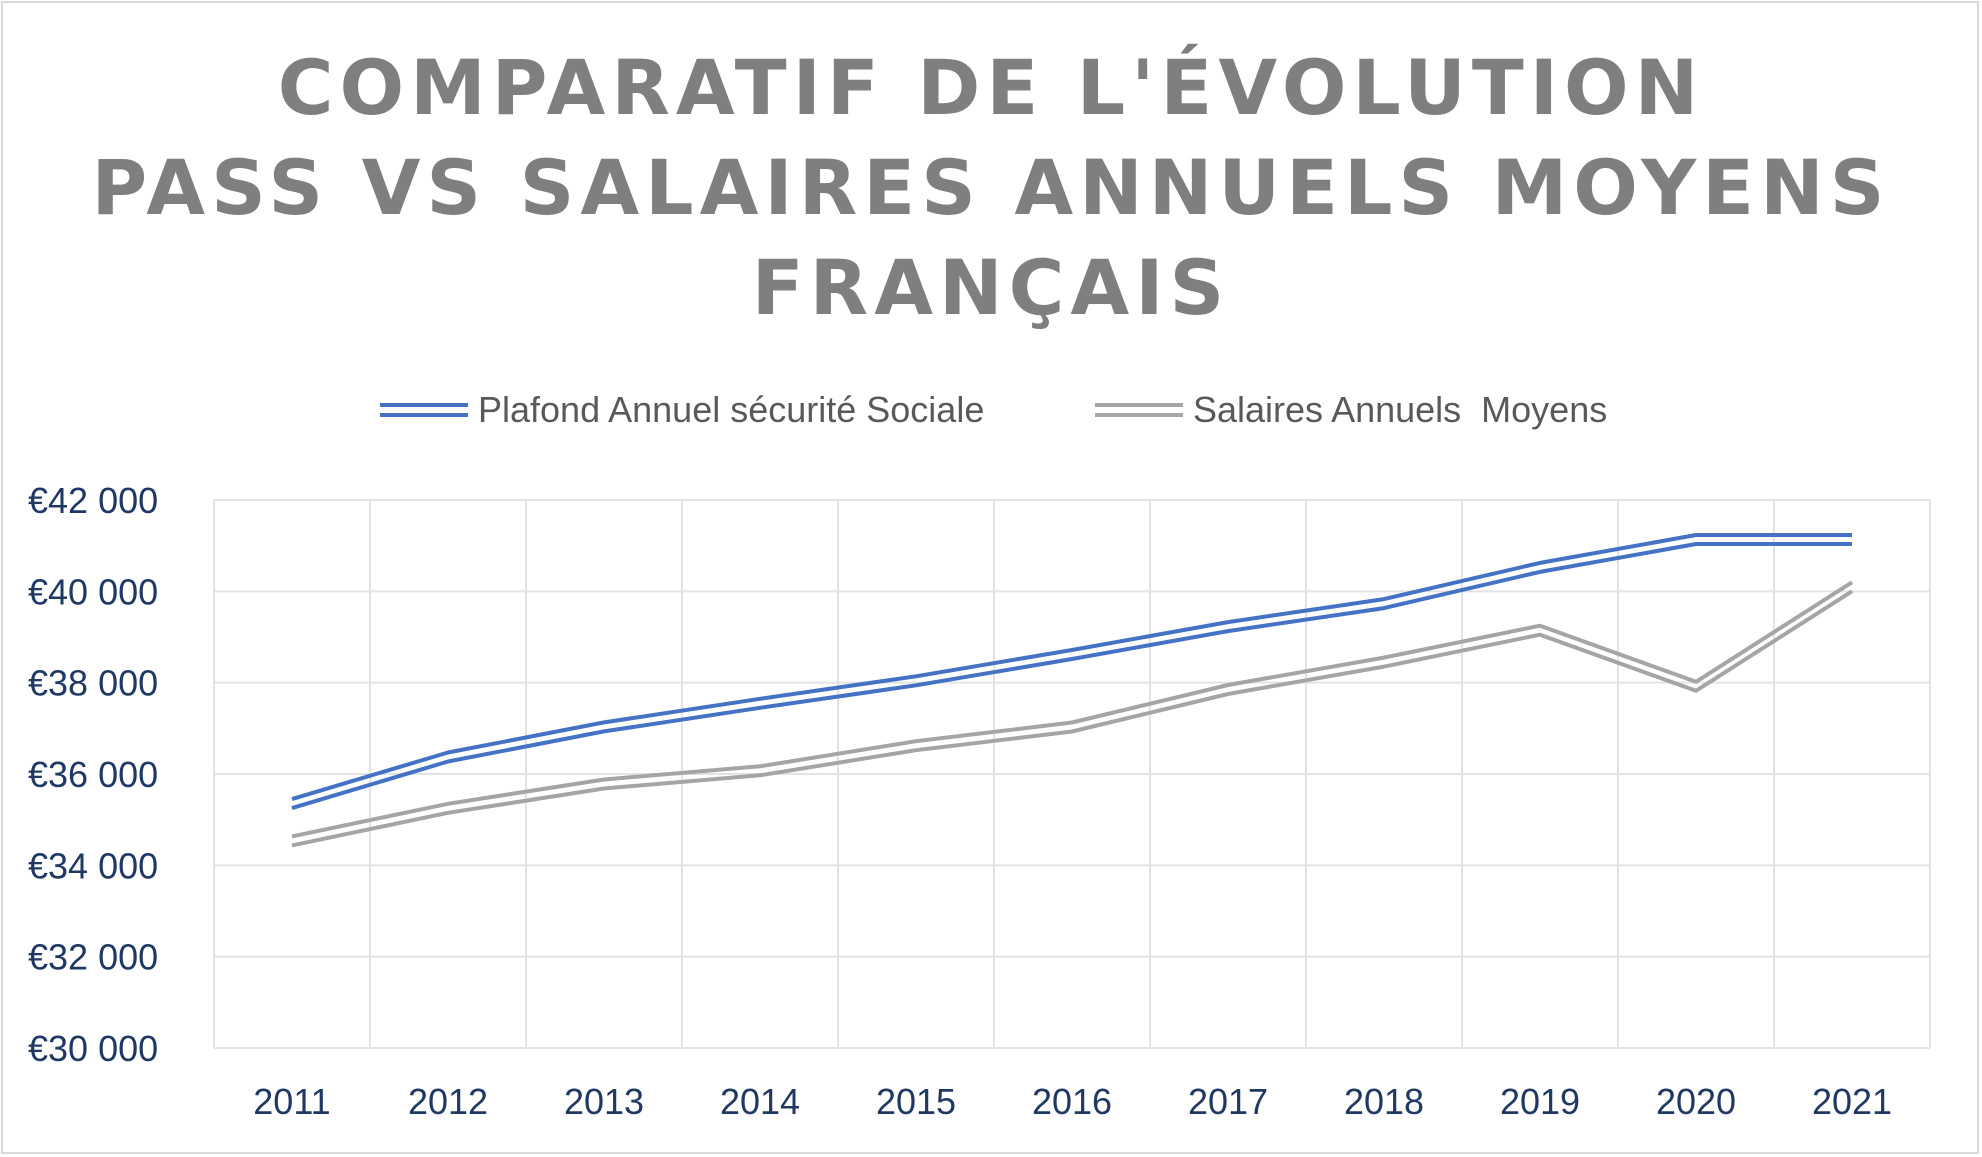 The width and height of the screenshot is (1982, 1157). What do you see at coordinates (93, 865) in the screenshot?
I see `y-tick-label: €34 000` at bounding box center [93, 865].